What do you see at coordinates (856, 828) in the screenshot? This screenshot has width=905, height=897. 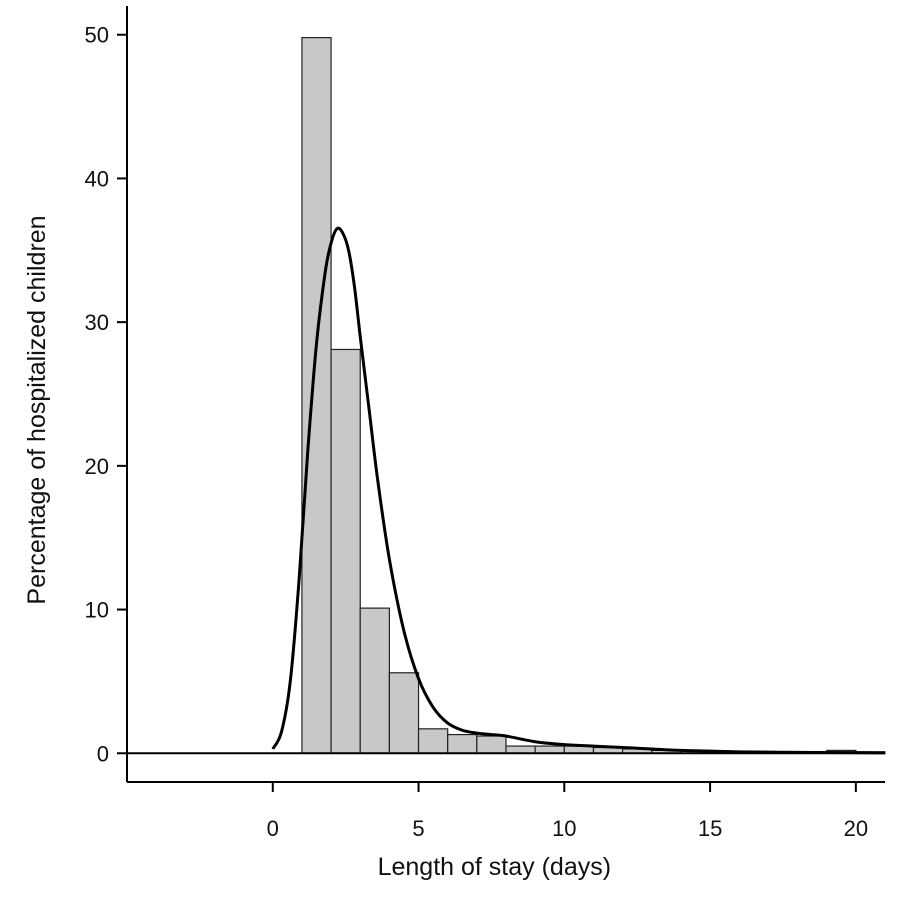 I see `x-tick-label: 20` at bounding box center [856, 828].